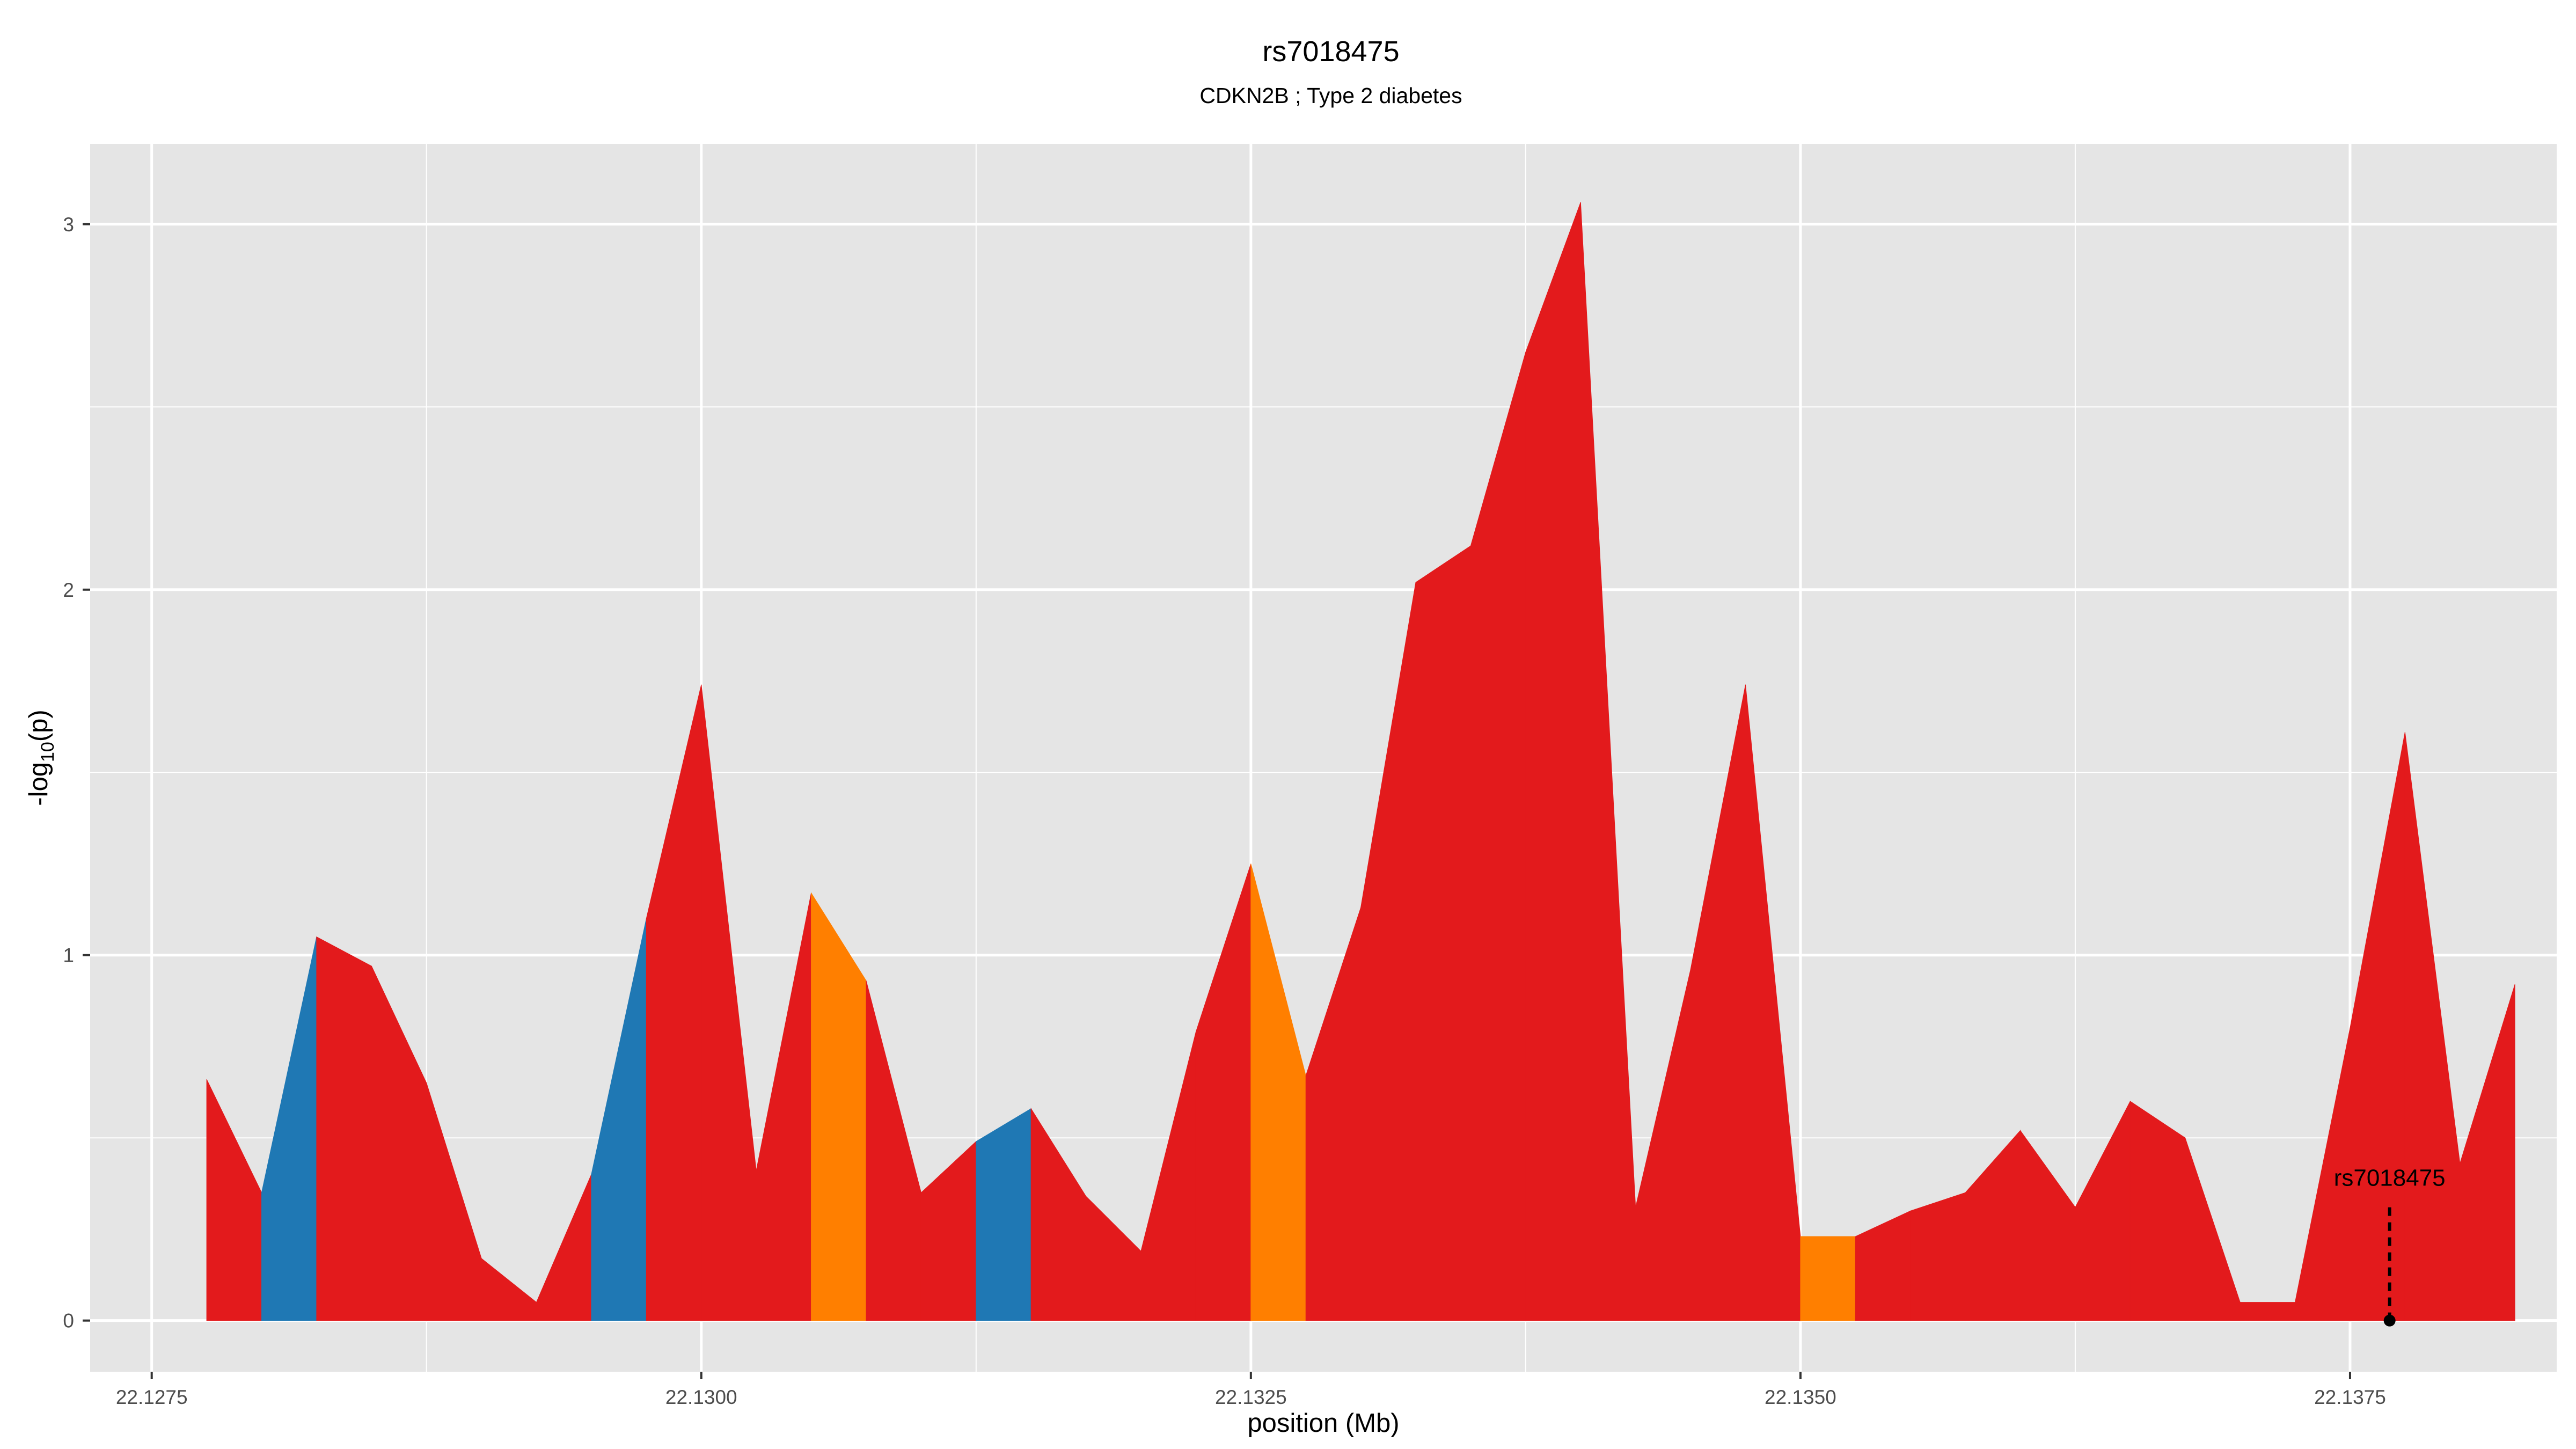 The height and width of the screenshot is (1449, 2576). I want to click on x-tick-label: 22.1375, so click(2350, 1397).